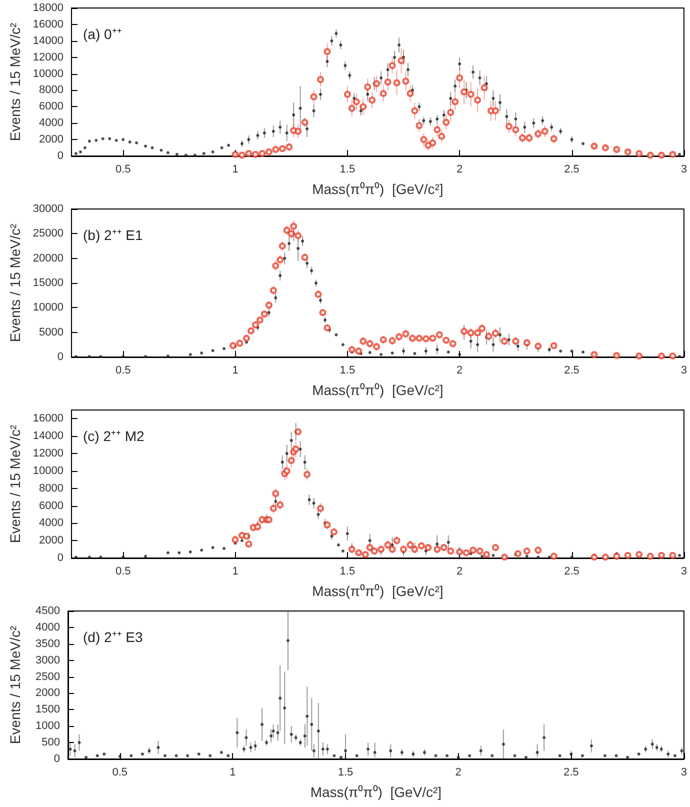 The image size is (690, 807). Describe the element at coordinates (48, 676) in the screenshot. I see `y-tick-label: 2500` at that location.